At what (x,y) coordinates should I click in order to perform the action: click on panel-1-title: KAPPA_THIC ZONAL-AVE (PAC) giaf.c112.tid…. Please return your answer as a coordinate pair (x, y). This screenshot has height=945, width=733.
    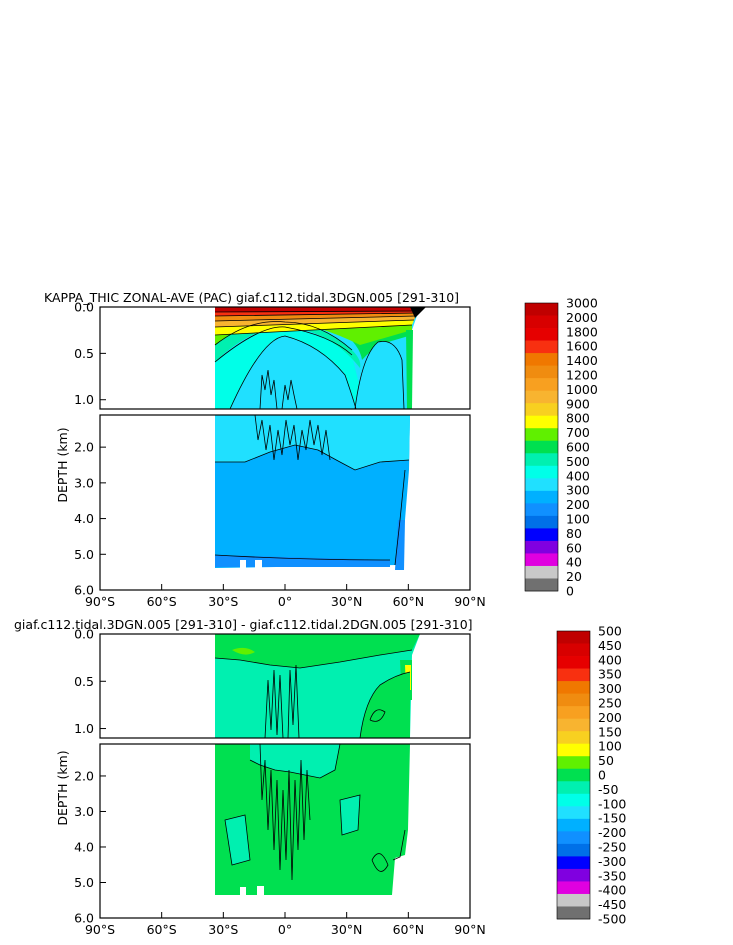
    Looking at the image, I should click on (251, 297).